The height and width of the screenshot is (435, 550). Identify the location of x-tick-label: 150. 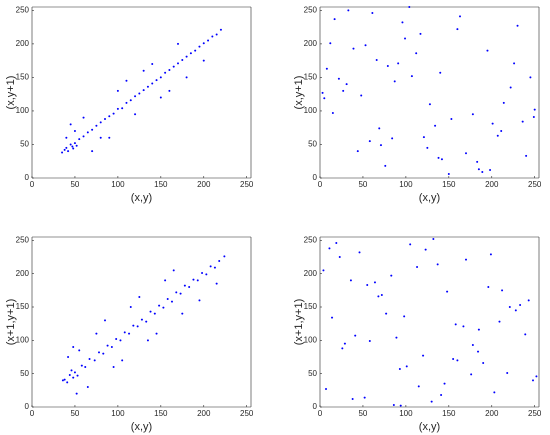
(161, 413).